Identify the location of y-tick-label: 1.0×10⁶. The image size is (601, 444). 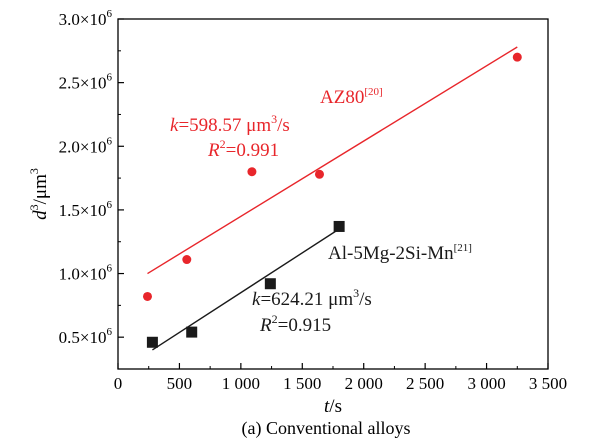
(86, 273).